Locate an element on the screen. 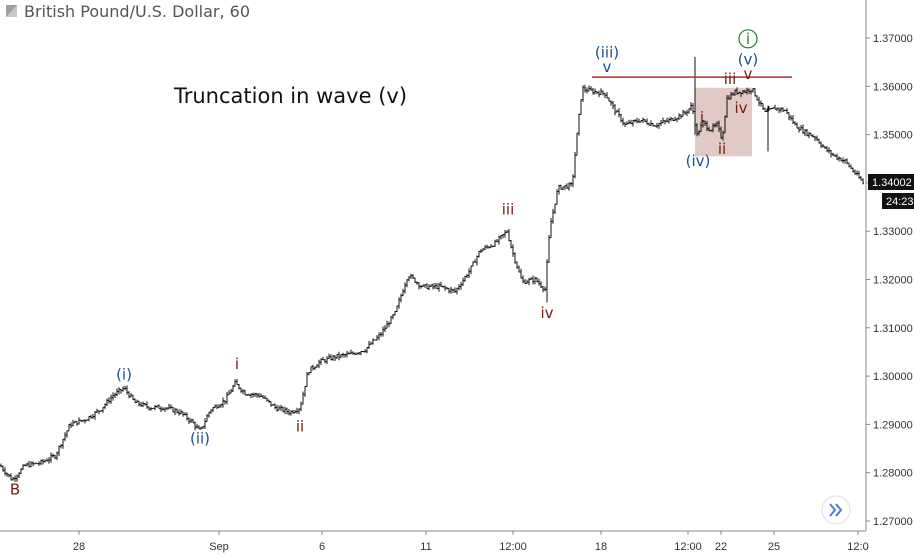 Image resolution: width=914 pixels, height=556 pixels. current-price-value: 1.34002 is located at coordinates (892, 183).